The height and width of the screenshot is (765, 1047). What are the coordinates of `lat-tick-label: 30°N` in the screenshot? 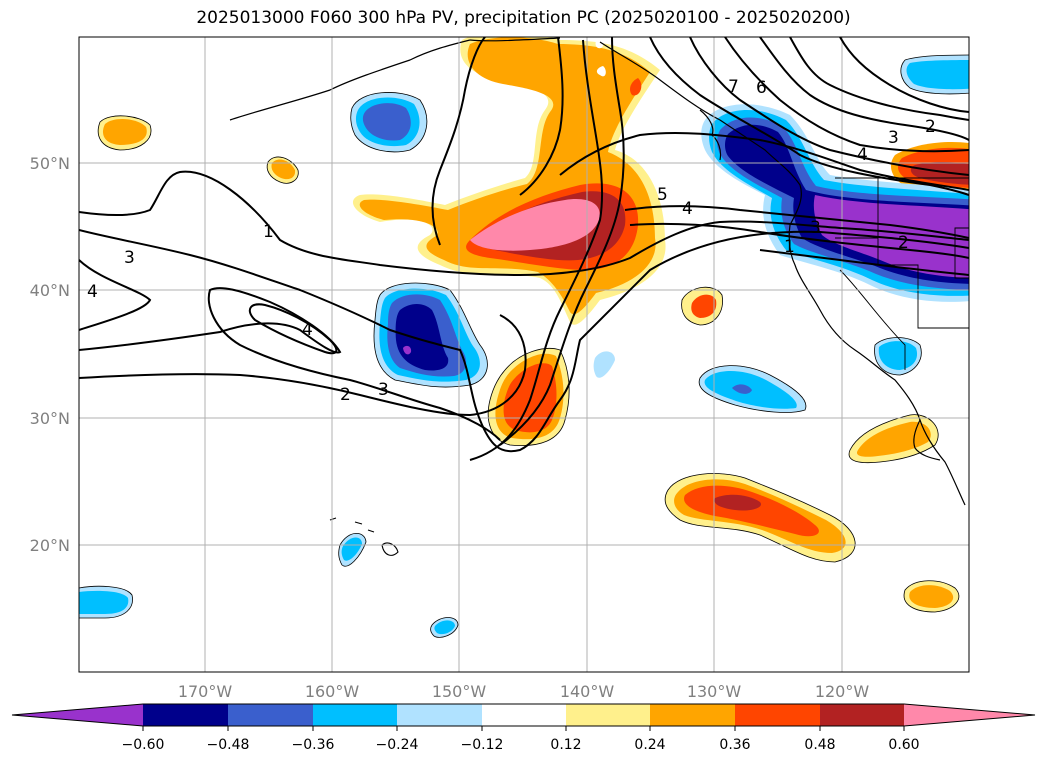 It's located at (50, 418).